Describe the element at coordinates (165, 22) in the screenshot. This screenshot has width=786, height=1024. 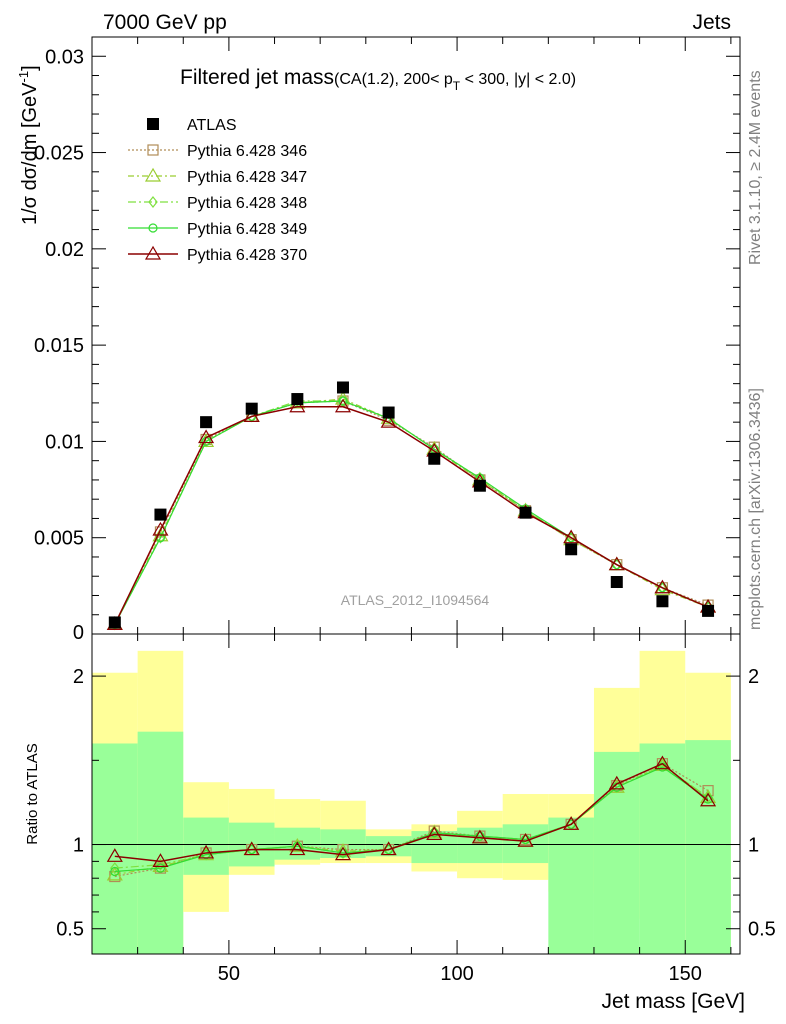
I see `header-left: 7000 GeV pp` at that location.